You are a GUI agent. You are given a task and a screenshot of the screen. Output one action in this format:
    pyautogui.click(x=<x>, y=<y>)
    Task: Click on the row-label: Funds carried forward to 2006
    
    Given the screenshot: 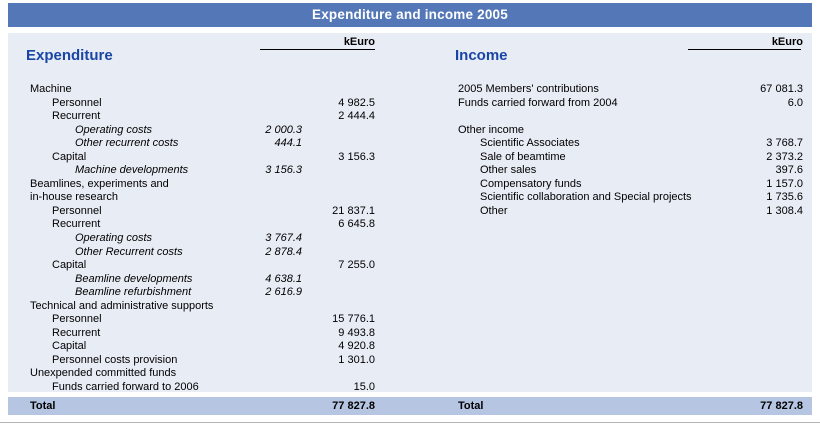 What is the action you would take?
    pyautogui.click(x=125, y=387)
    